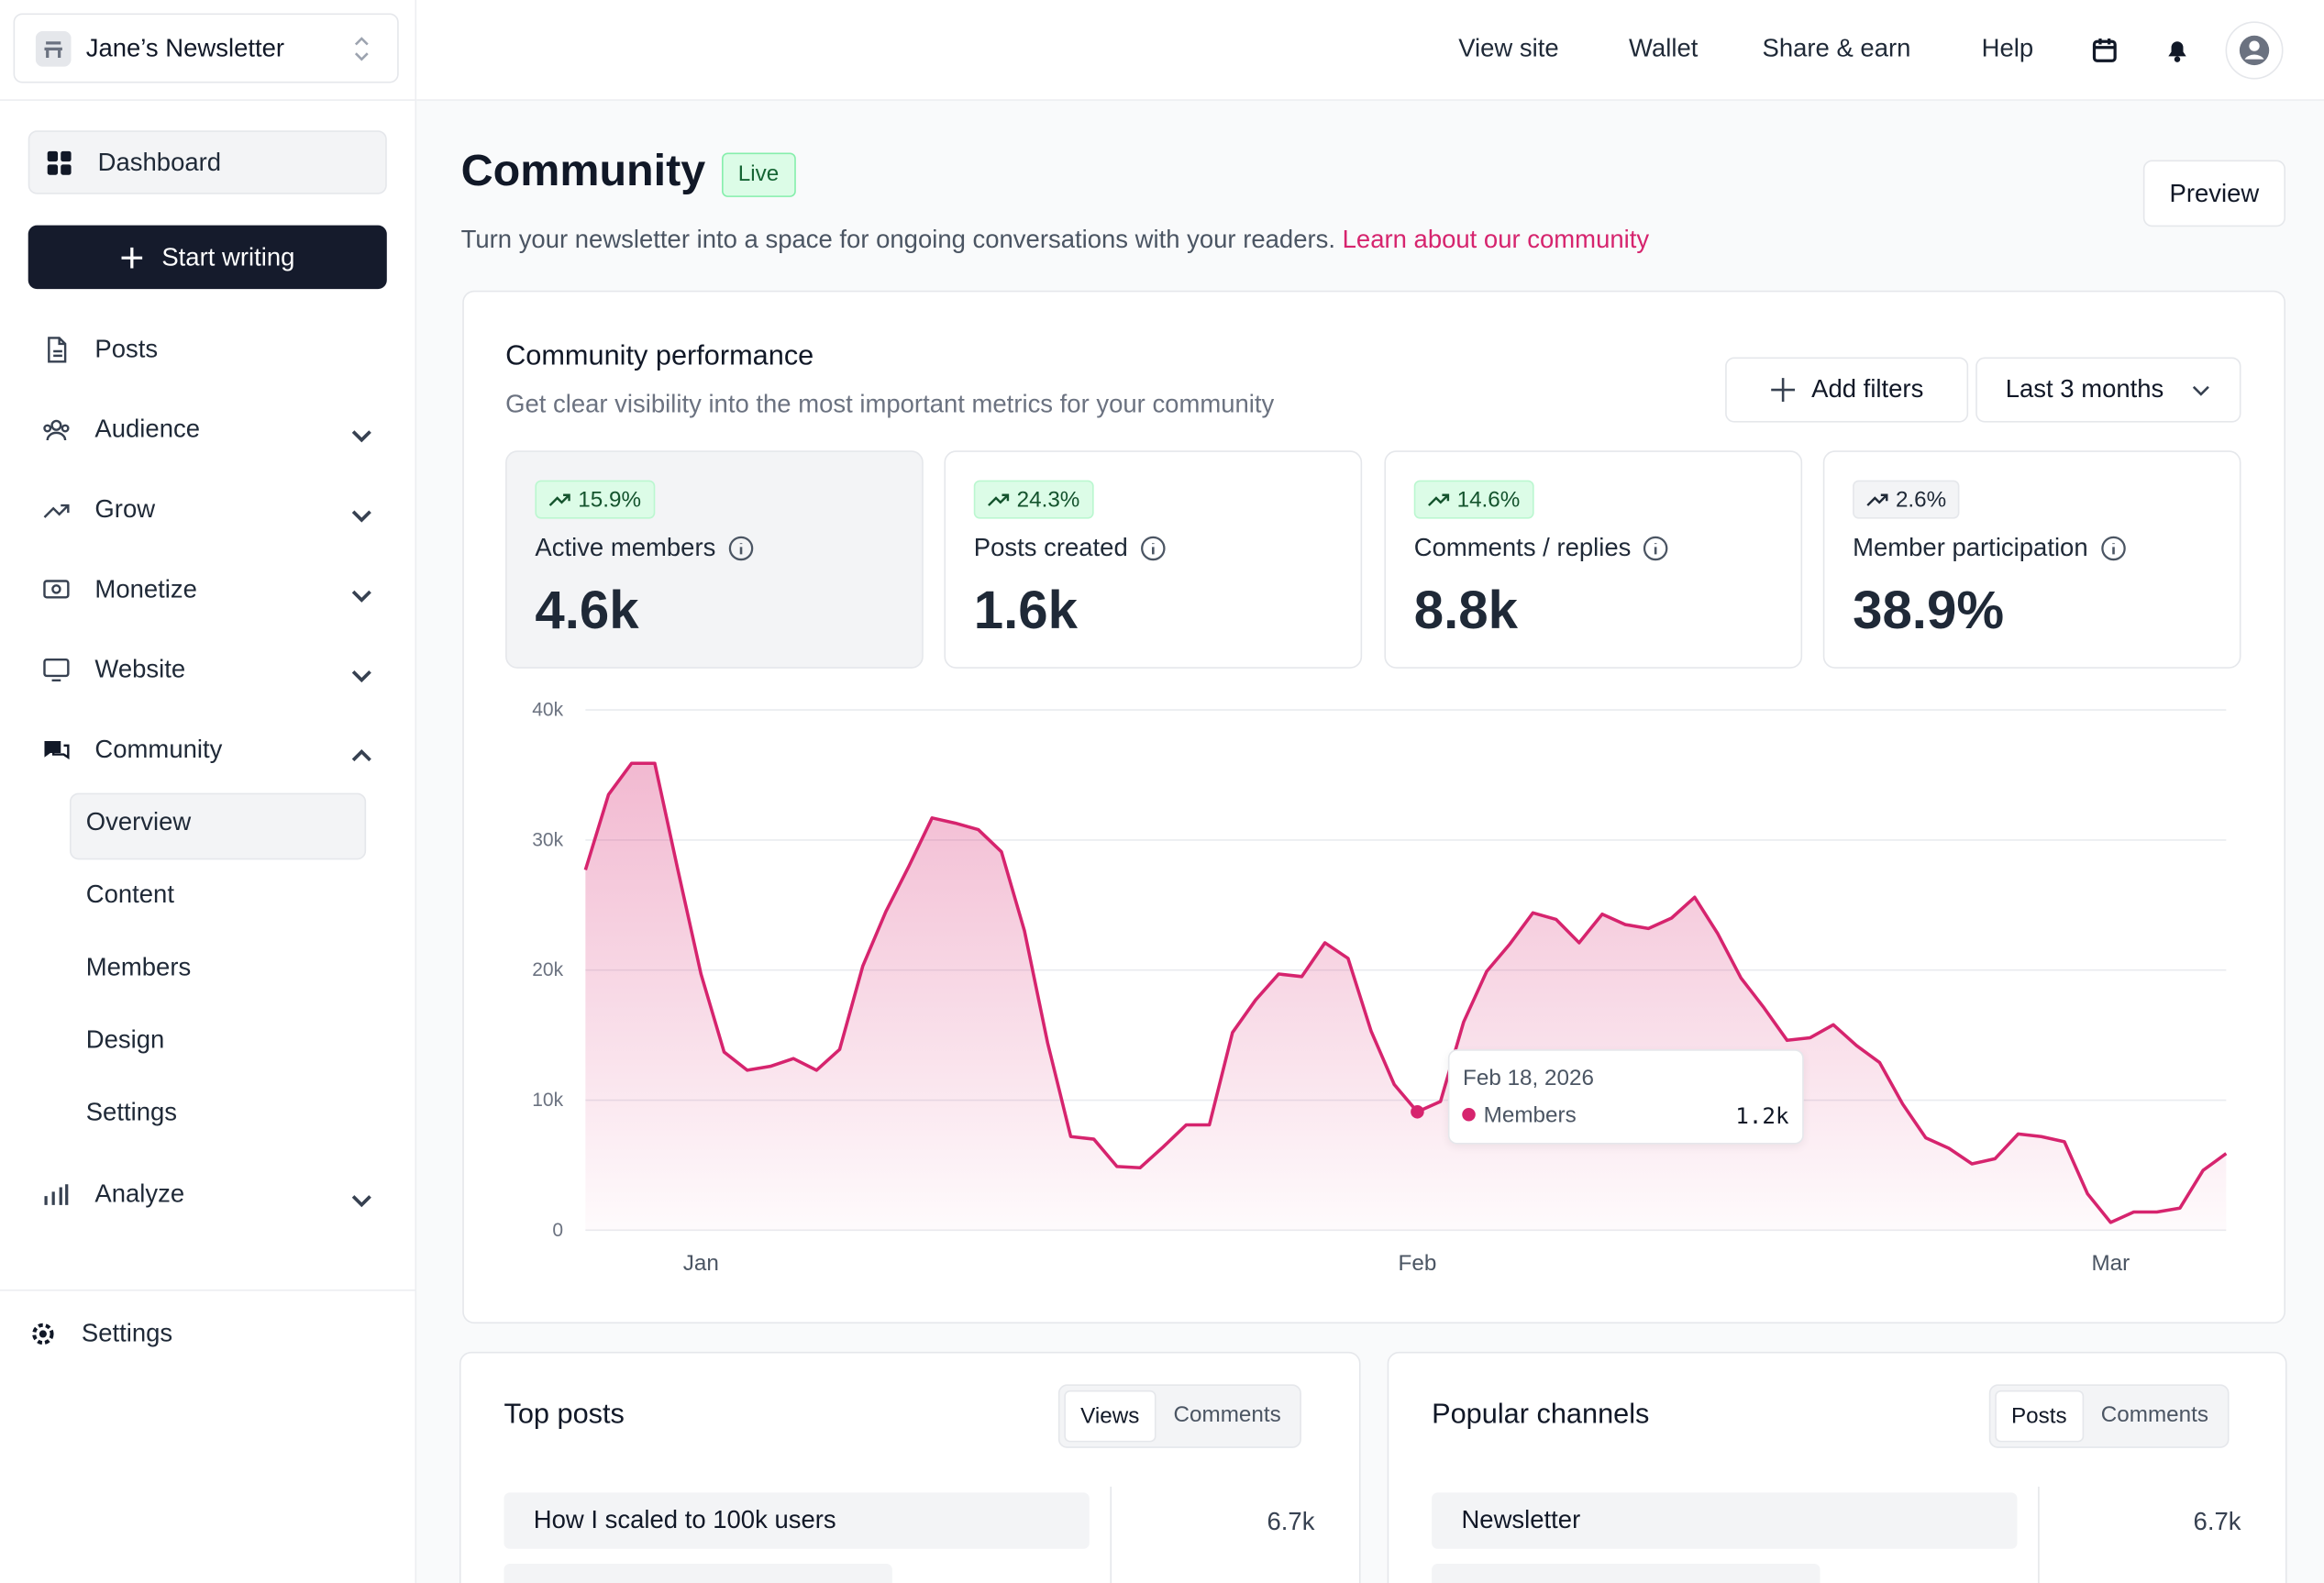 Image resolution: width=2324 pixels, height=1583 pixels. Describe the element at coordinates (131, 1112) in the screenshot. I see `sub-item: Settings` at that location.